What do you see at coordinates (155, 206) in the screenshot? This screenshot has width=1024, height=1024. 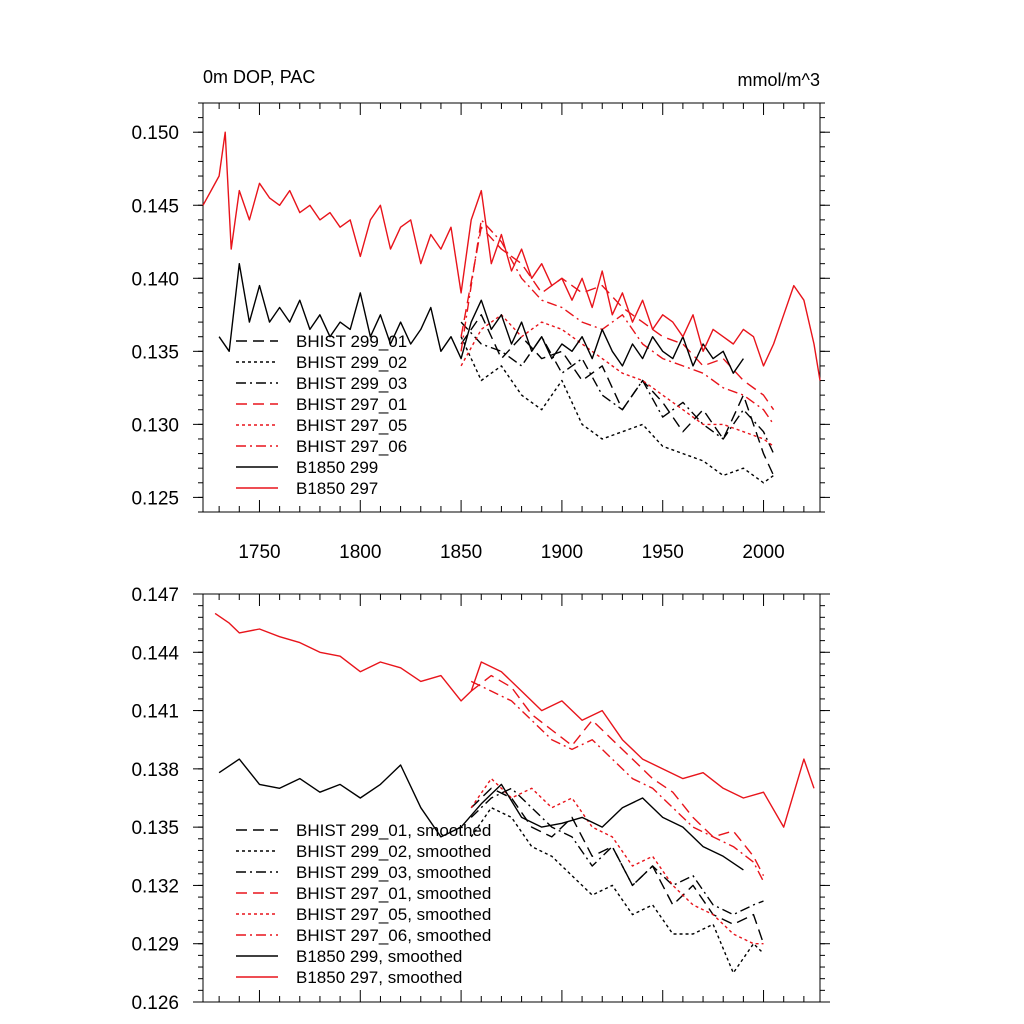 I see `y-tick-label: 0.145` at bounding box center [155, 206].